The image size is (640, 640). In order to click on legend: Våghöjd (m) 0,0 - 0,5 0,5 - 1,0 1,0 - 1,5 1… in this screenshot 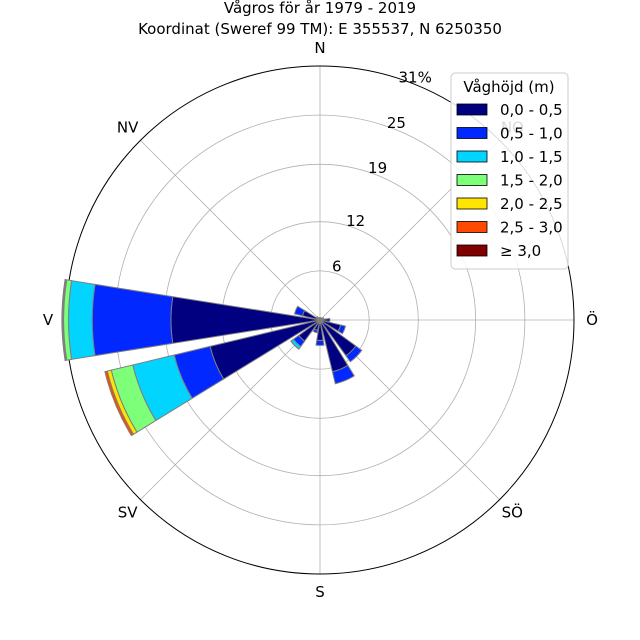, I will do `click(509, 171)`.